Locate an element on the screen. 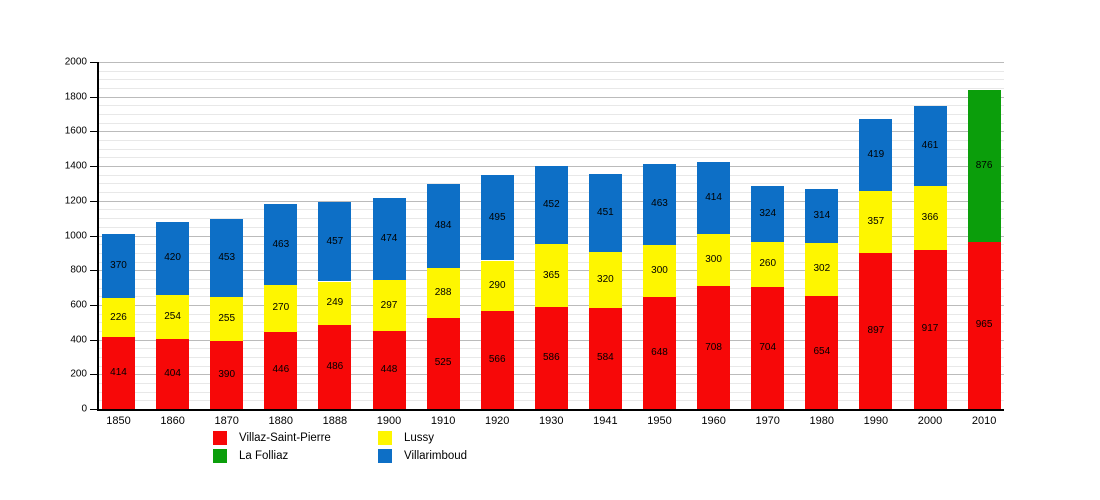 This screenshot has width=1100, height=500. legend-item-villarimboud: Villarimboud is located at coordinates (422, 456).